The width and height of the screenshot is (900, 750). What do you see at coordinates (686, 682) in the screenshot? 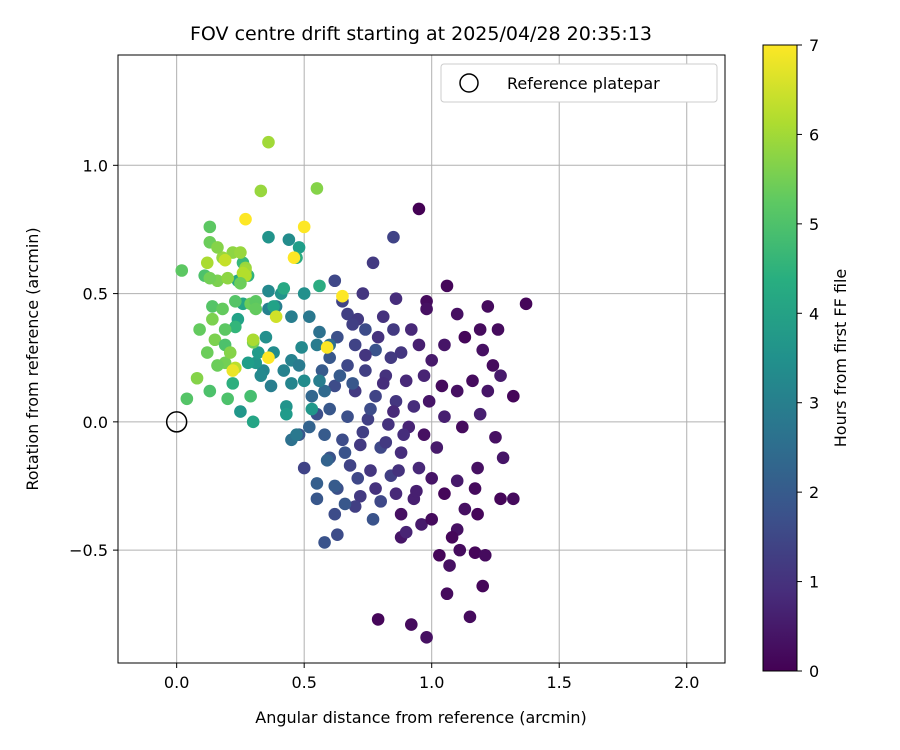
I see `x-tick-label: 2.0` at bounding box center [686, 682].